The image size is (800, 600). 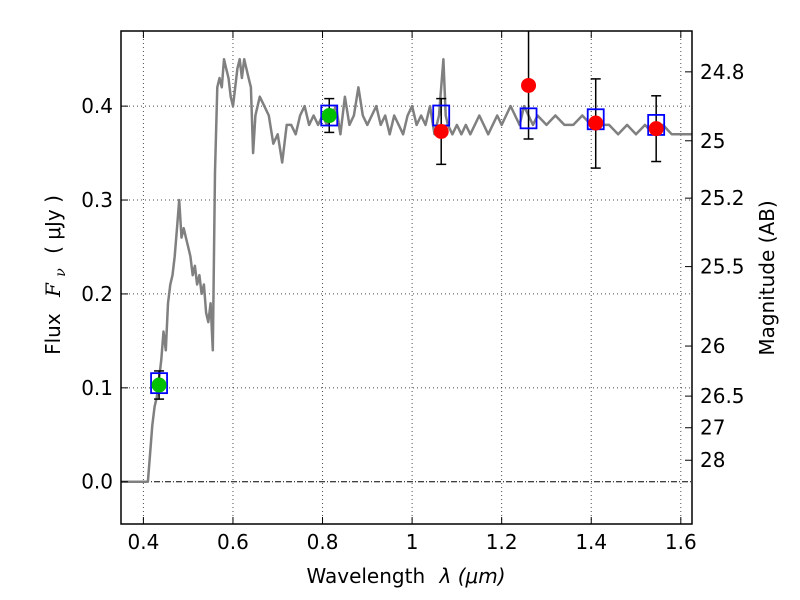 I want to click on y2-axis-ticks: 24.8 25 25.2 25.5 26 26.5 27 28, so click(x=715, y=266).